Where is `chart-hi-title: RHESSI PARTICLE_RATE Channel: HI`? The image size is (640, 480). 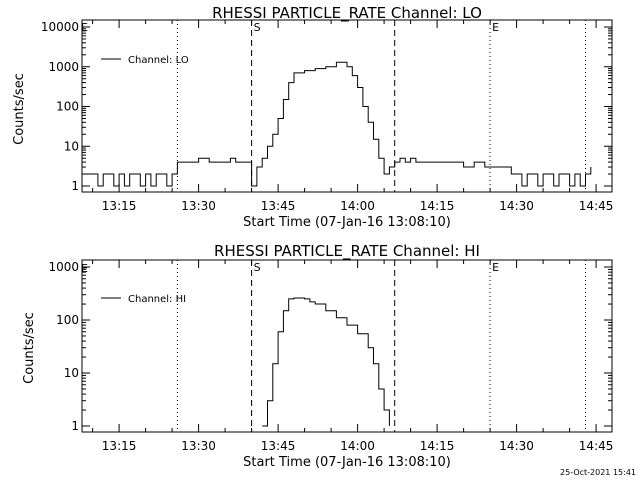
chart-hi-title: RHESSI PARTICLE_RATE Channel: HI is located at coordinates (347, 251).